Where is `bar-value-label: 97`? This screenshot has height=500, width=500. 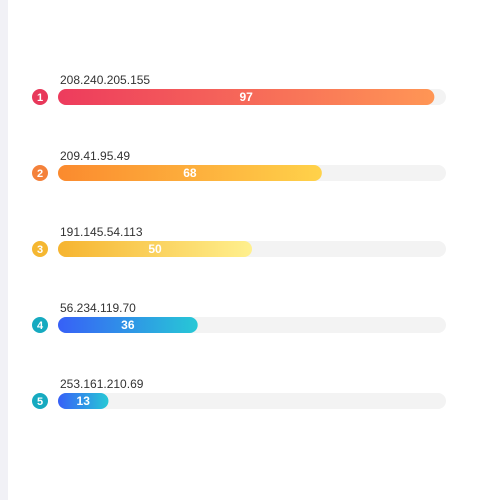
bar-value-label: 97 is located at coordinates (247, 97).